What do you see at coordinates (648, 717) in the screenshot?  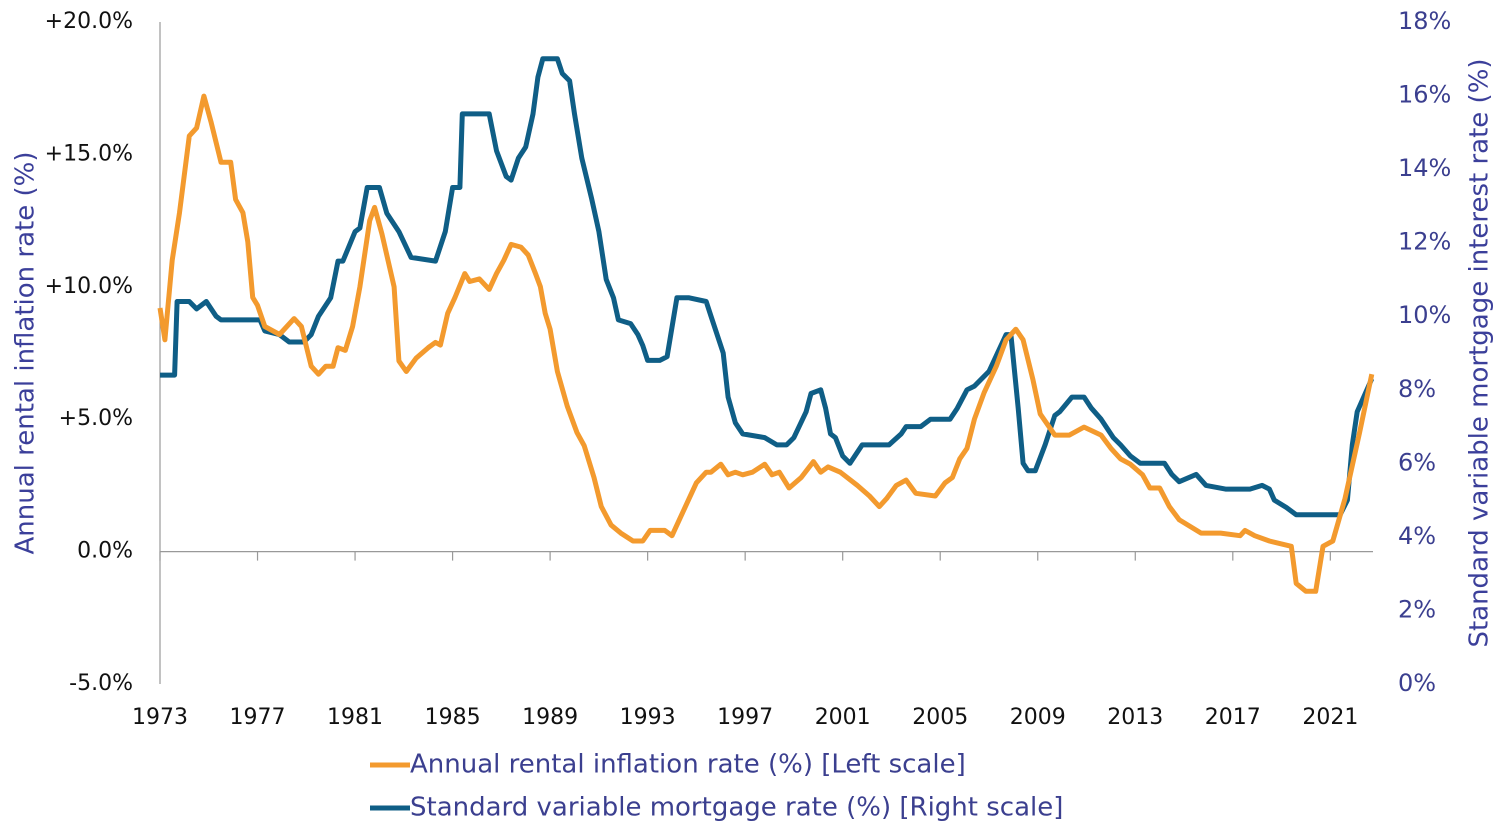 I see `x-tick-label: 1993` at bounding box center [648, 717].